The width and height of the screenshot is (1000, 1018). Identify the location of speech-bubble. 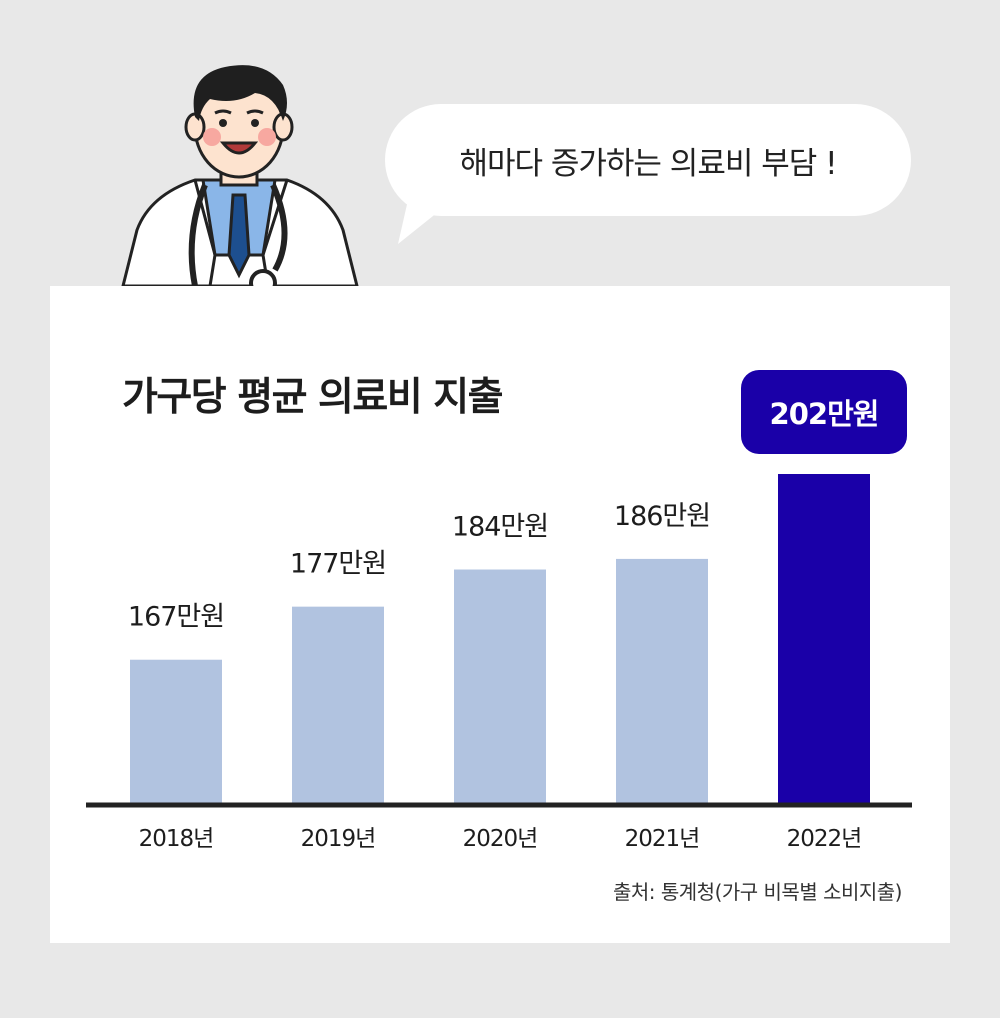
(648, 160).